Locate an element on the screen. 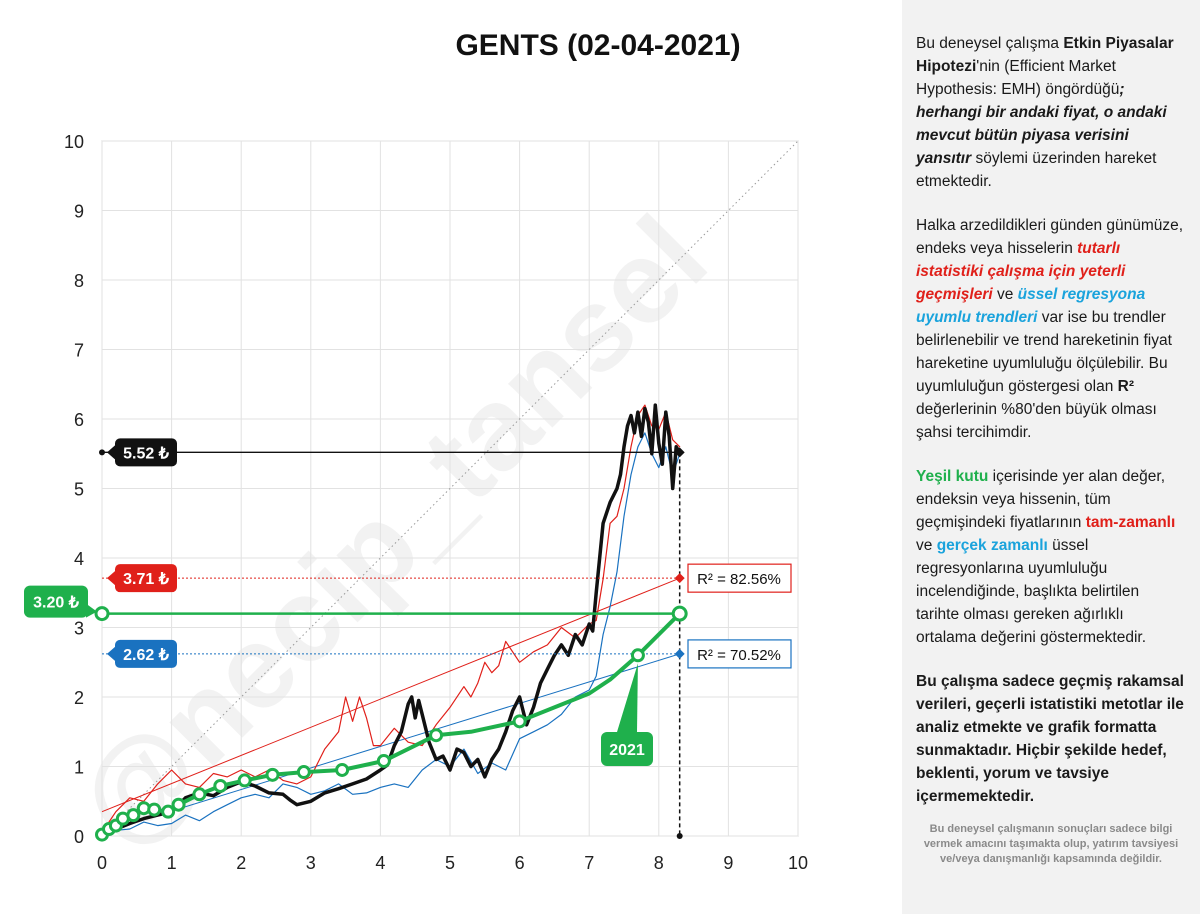 This screenshot has height=914, width=1200. full-time-r2-label: R² = 82.56% is located at coordinates (739, 579).